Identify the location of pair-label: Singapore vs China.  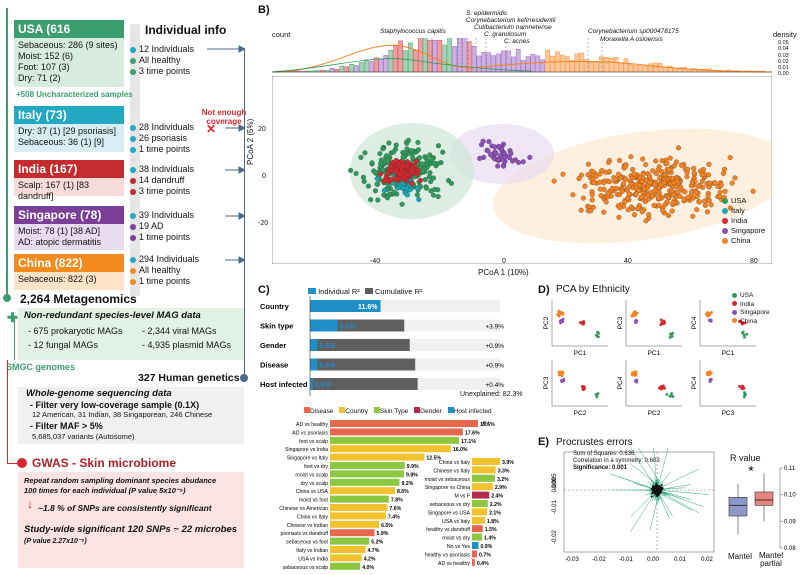
(447, 488).